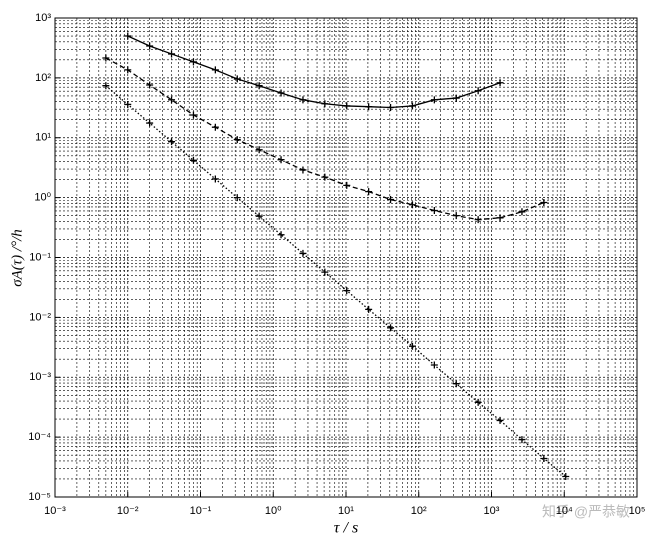  Describe the element at coordinates (55, 511) in the screenshot. I see `x-tick-label: 10⁻³` at that location.